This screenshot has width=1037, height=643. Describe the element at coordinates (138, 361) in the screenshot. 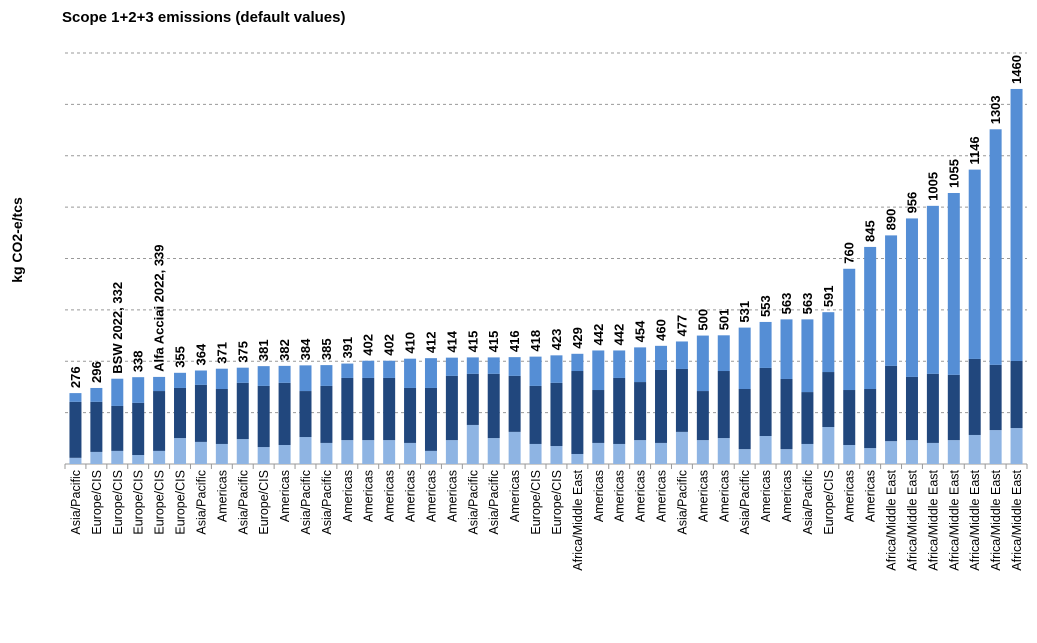

I see `value-label: 338` at that location.